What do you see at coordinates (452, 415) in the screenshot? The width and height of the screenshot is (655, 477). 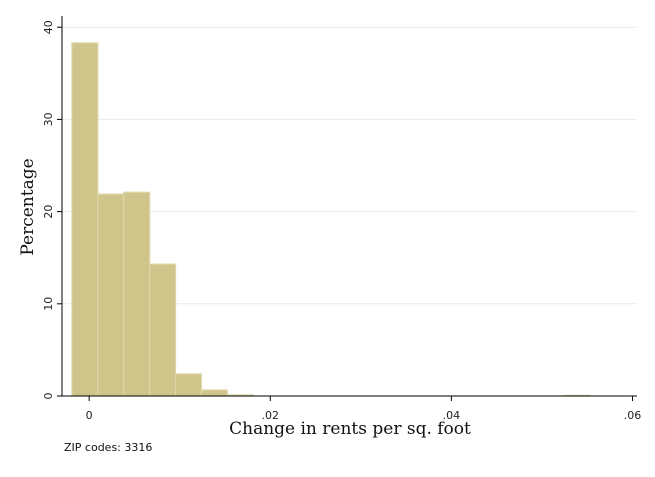 I see `x-tick-label-2: .04` at bounding box center [452, 415].